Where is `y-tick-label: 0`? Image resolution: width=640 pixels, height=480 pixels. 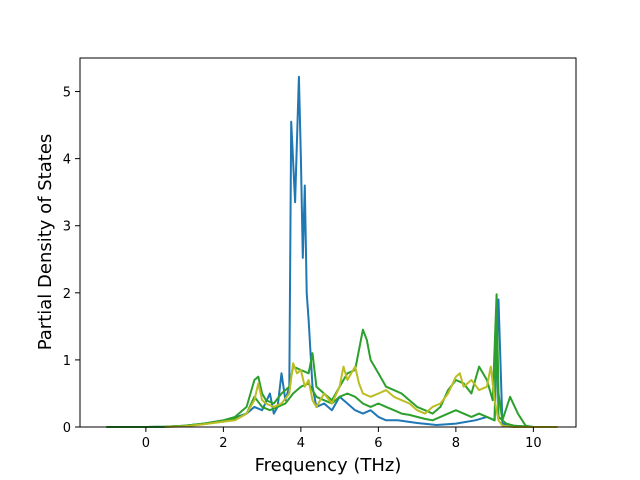
y-tick-label: 0 is located at coordinates (67, 428).